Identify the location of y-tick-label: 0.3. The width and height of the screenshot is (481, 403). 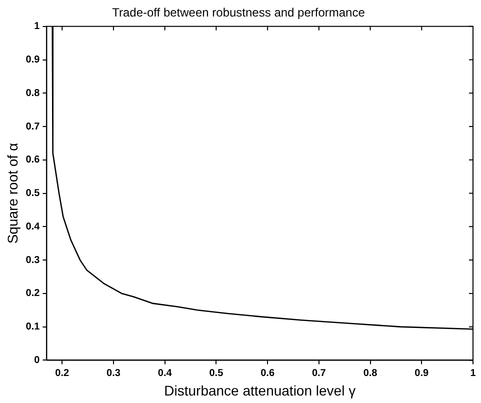
(33, 260).